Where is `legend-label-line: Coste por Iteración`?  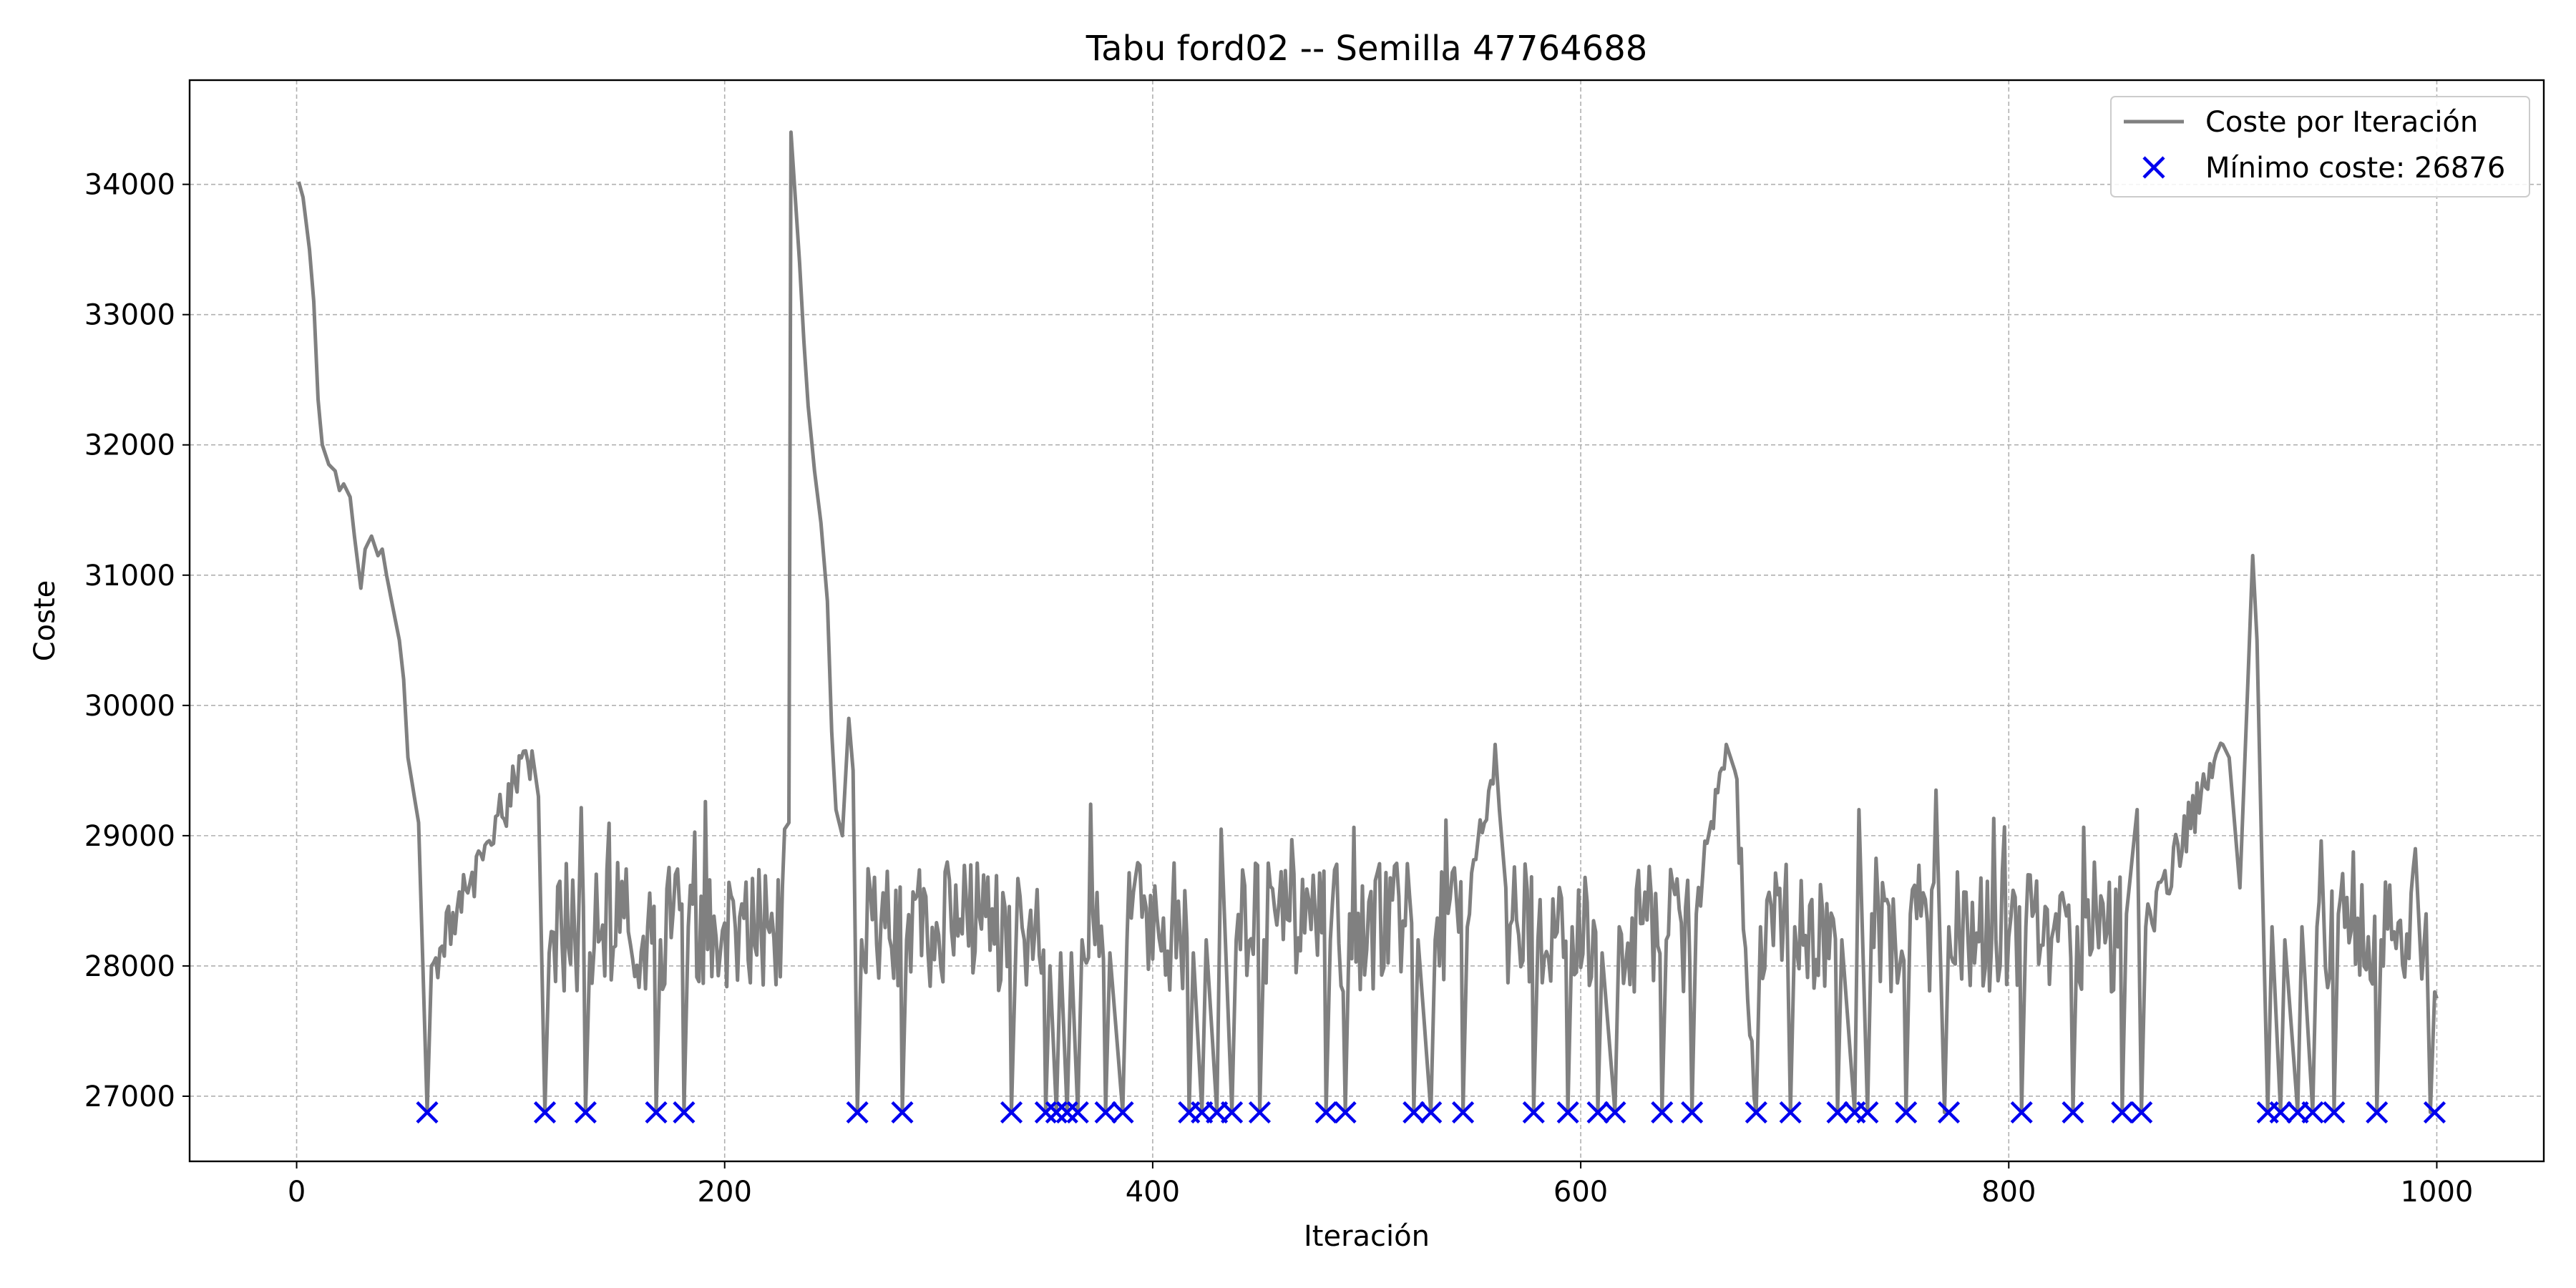
legend-label-line: Coste por Iteración is located at coordinates (2341, 122).